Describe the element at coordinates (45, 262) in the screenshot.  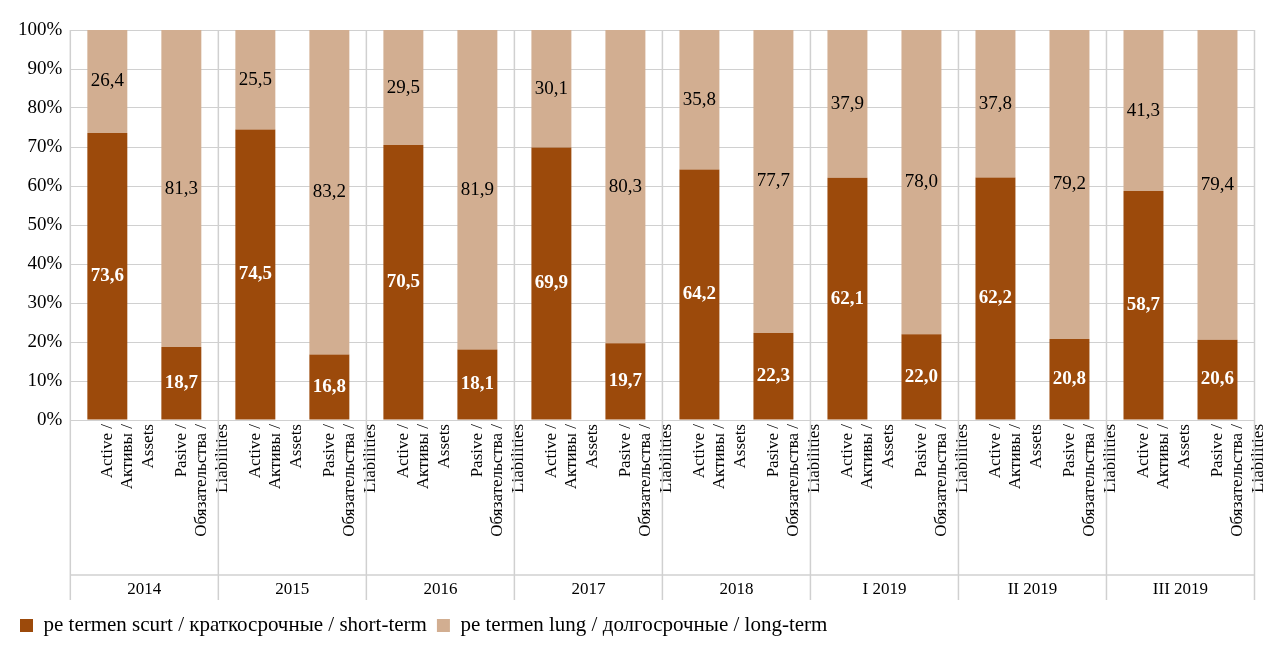
I see `y-tick-label: 40%` at that location.